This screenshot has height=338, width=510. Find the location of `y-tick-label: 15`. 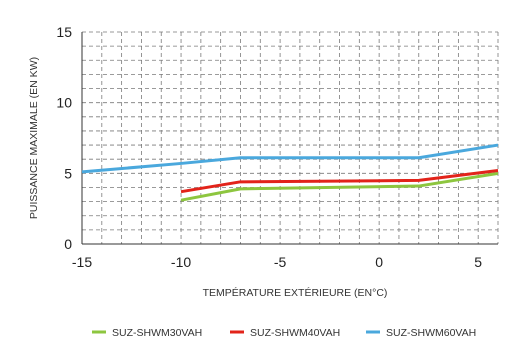

y-tick-label: 15 is located at coordinates (64, 32).